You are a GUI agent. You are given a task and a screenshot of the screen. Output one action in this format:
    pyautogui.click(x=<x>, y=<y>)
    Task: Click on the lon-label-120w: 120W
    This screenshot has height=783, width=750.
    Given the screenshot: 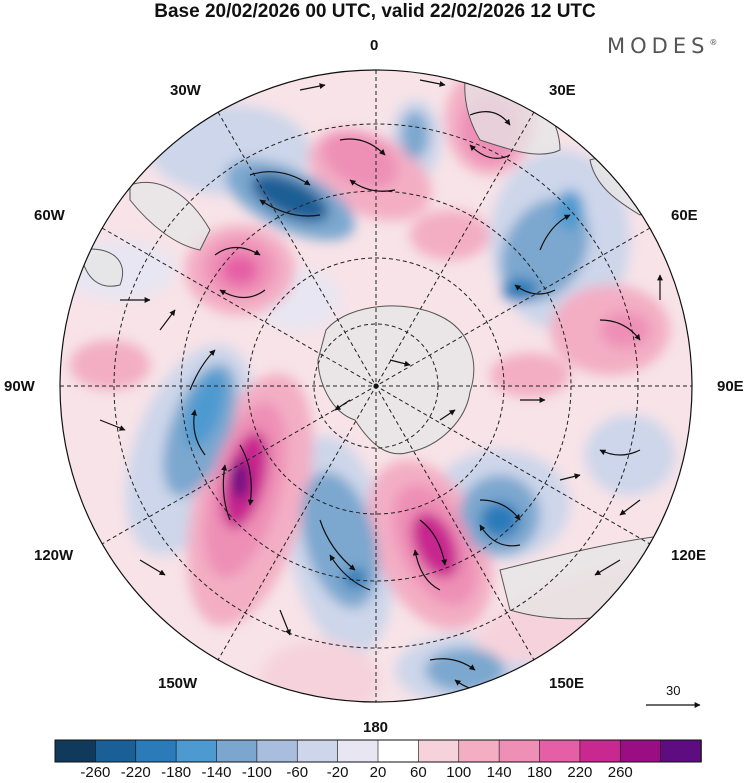 What is the action you would take?
    pyautogui.click(x=54, y=555)
    